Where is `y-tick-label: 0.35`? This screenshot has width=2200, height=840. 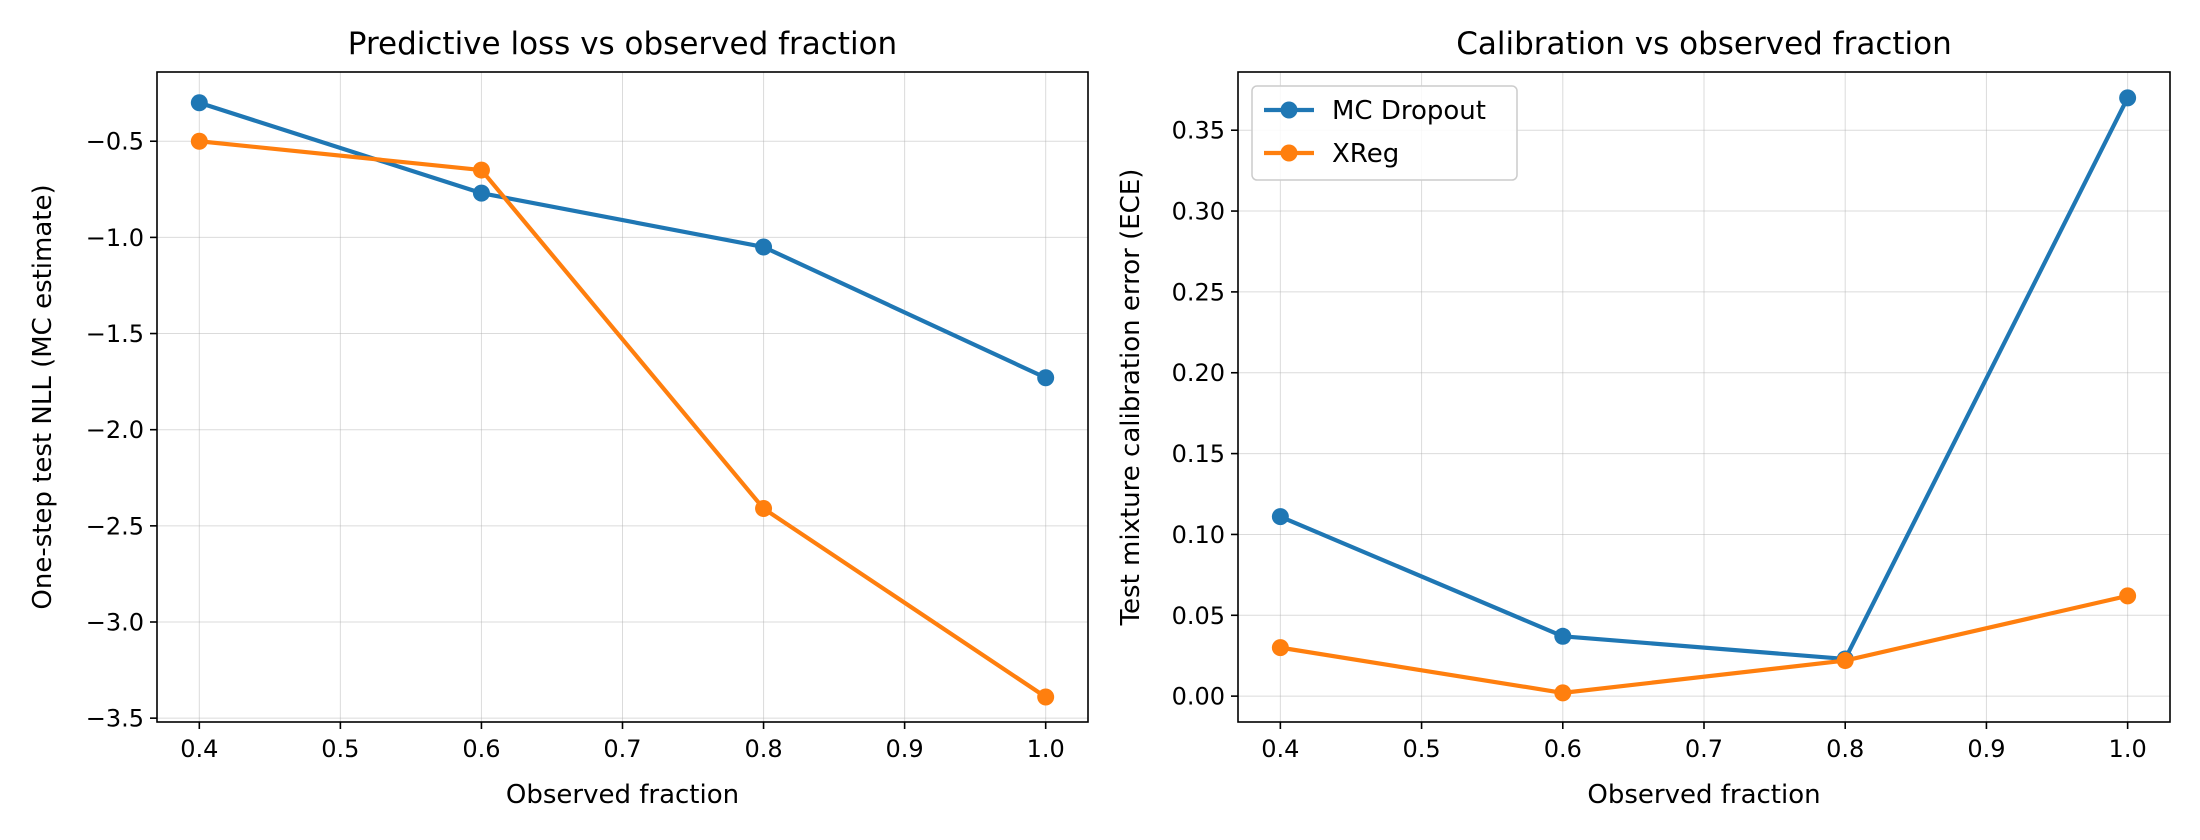
y-tick-label: 0.35 is located at coordinates (1198, 131).